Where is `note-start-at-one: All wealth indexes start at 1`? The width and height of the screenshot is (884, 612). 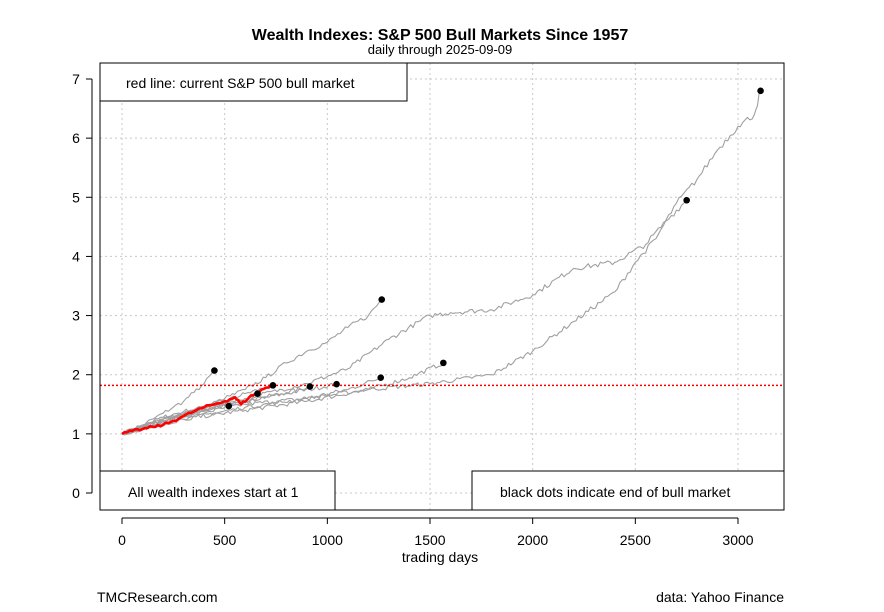
note-start-at-one: All wealth indexes start at 1 is located at coordinates (213, 492).